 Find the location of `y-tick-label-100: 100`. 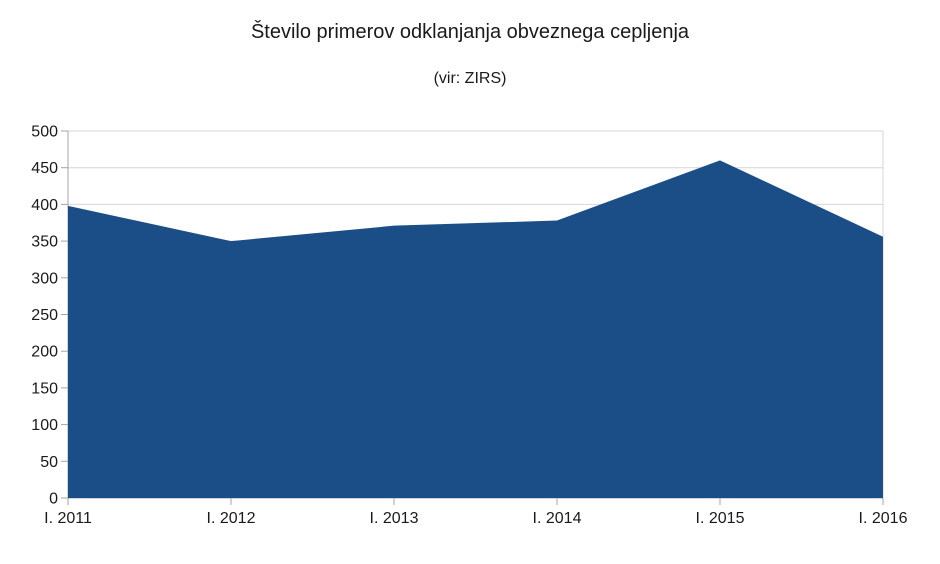

y-tick-label-100: 100 is located at coordinates (44, 425).